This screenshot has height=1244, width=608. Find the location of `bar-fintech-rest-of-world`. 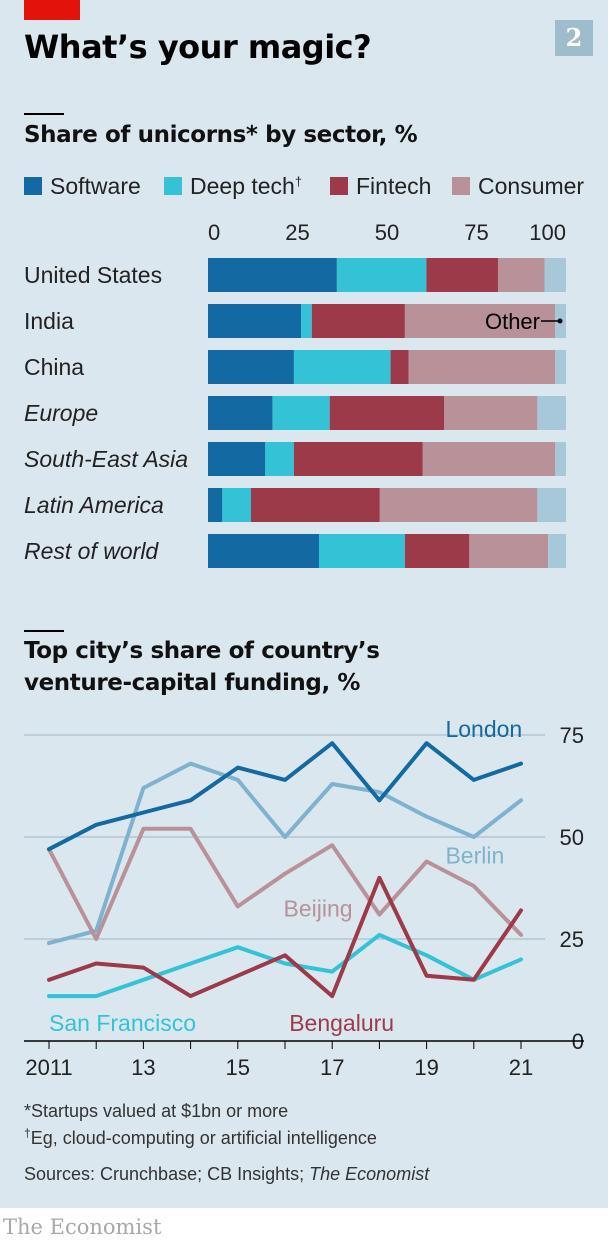

bar-fintech-rest-of-world is located at coordinates (437, 551).